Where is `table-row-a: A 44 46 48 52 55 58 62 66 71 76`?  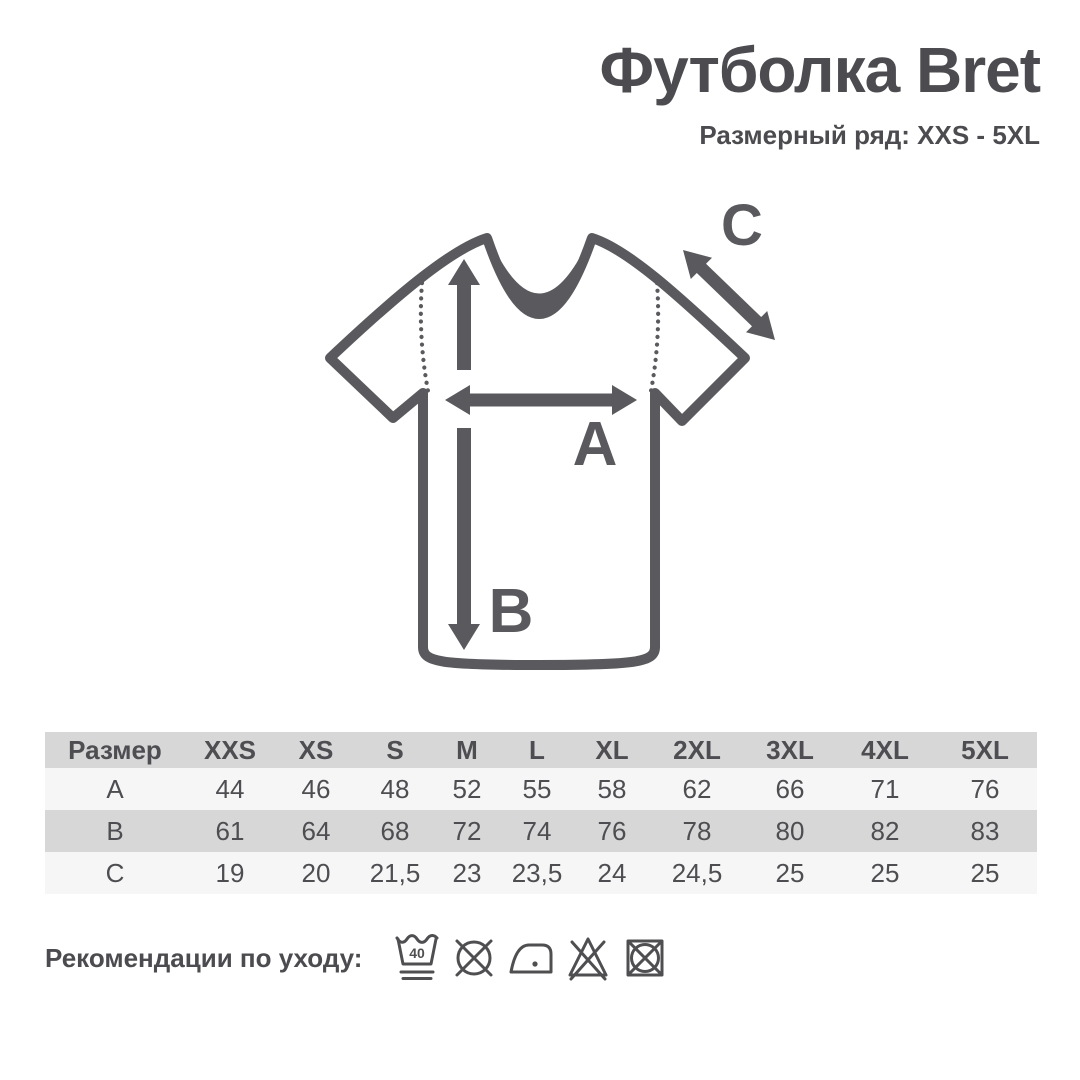 table-row-a: A 44 46 48 52 55 58 62 66 71 76 is located at coordinates (541, 789).